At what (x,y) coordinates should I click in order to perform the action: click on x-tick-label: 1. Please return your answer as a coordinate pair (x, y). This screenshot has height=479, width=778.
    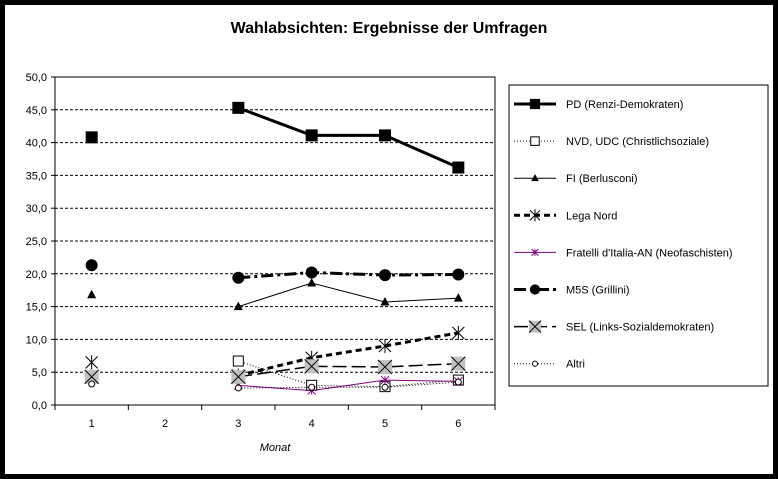
    Looking at the image, I should click on (92, 424).